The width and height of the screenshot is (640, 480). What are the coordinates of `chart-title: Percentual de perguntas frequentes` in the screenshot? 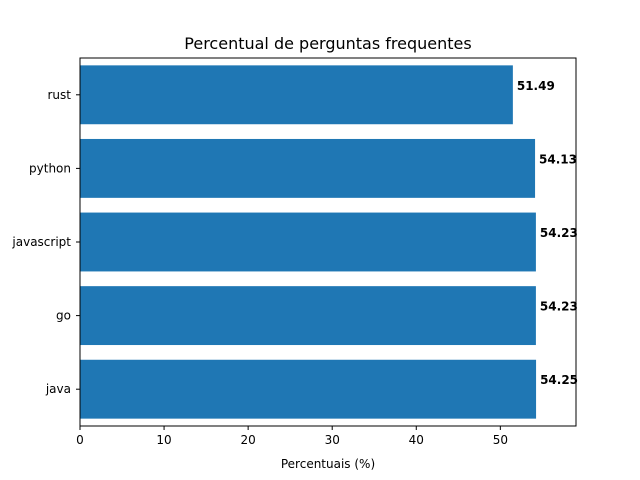 It's located at (327, 43).